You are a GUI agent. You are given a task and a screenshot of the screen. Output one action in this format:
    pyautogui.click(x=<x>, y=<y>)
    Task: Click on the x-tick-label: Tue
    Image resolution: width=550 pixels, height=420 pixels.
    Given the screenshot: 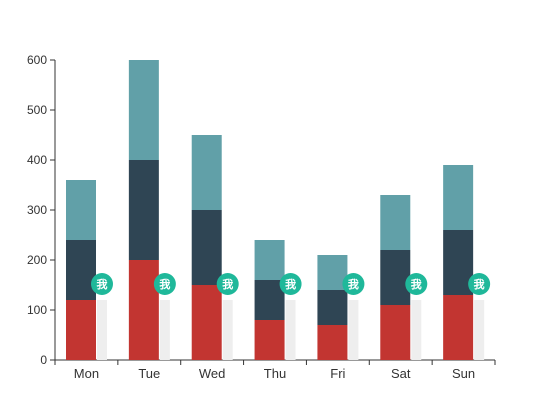 What is the action you would take?
    pyautogui.click(x=149, y=373)
    